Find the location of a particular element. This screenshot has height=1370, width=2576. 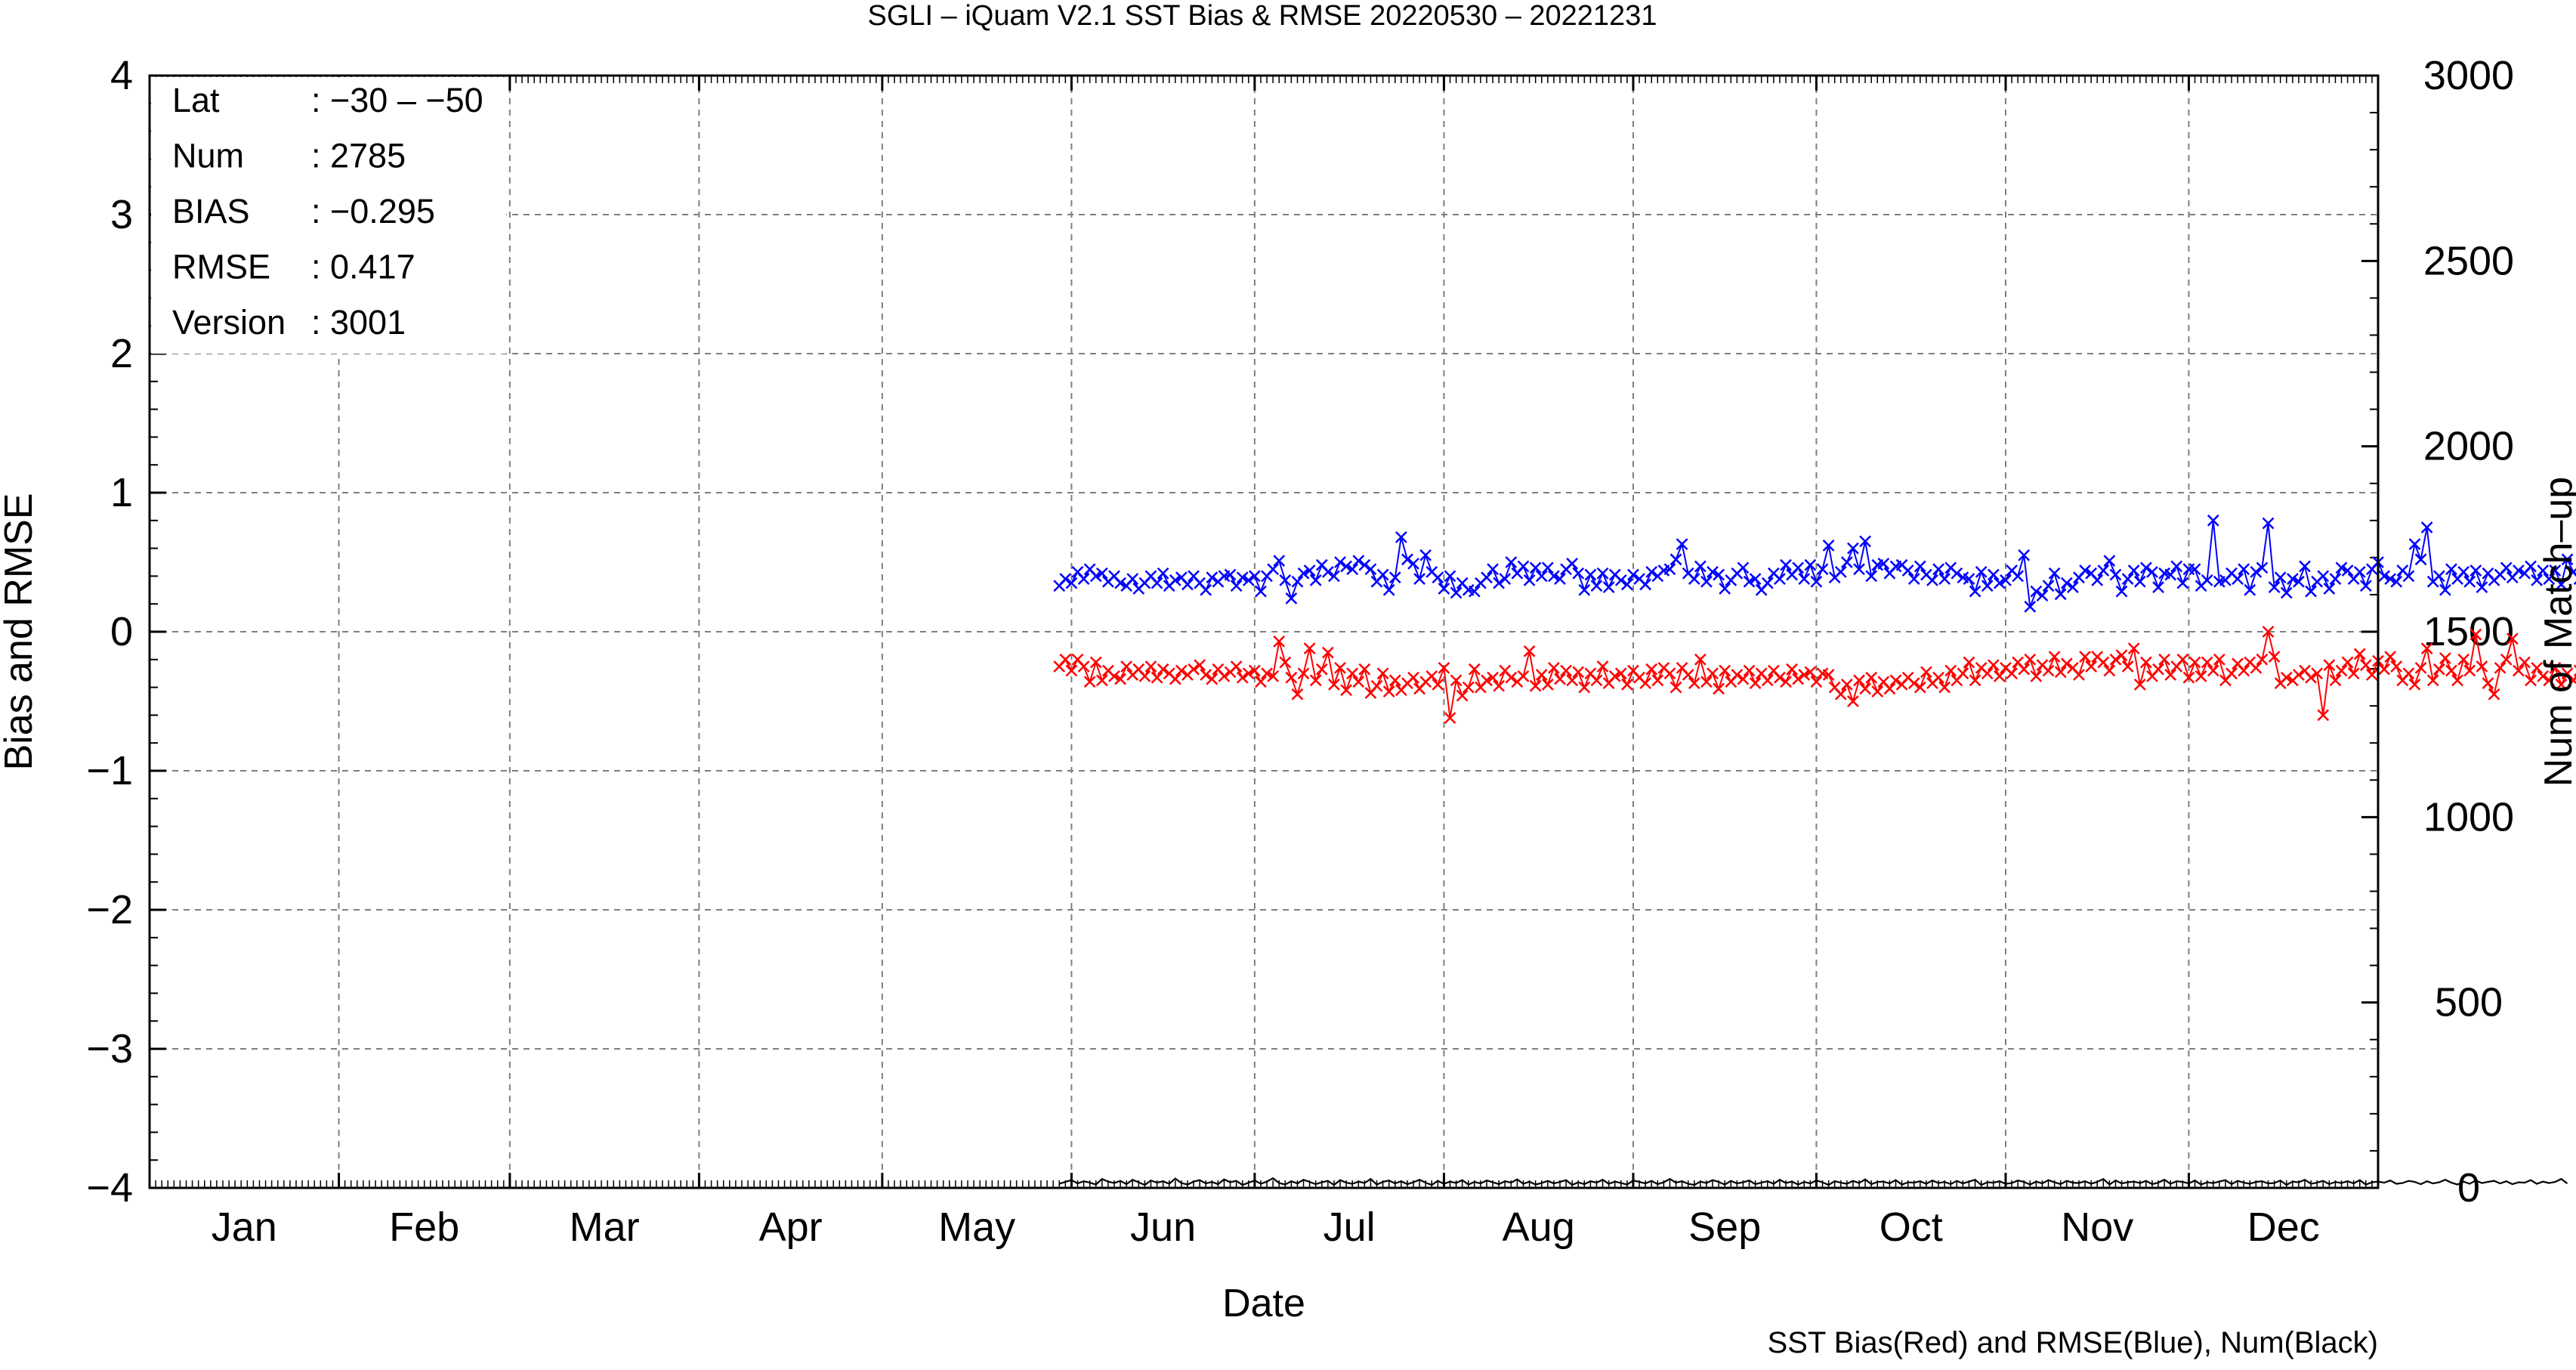

y-tick-label: −1 is located at coordinates (109, 770).